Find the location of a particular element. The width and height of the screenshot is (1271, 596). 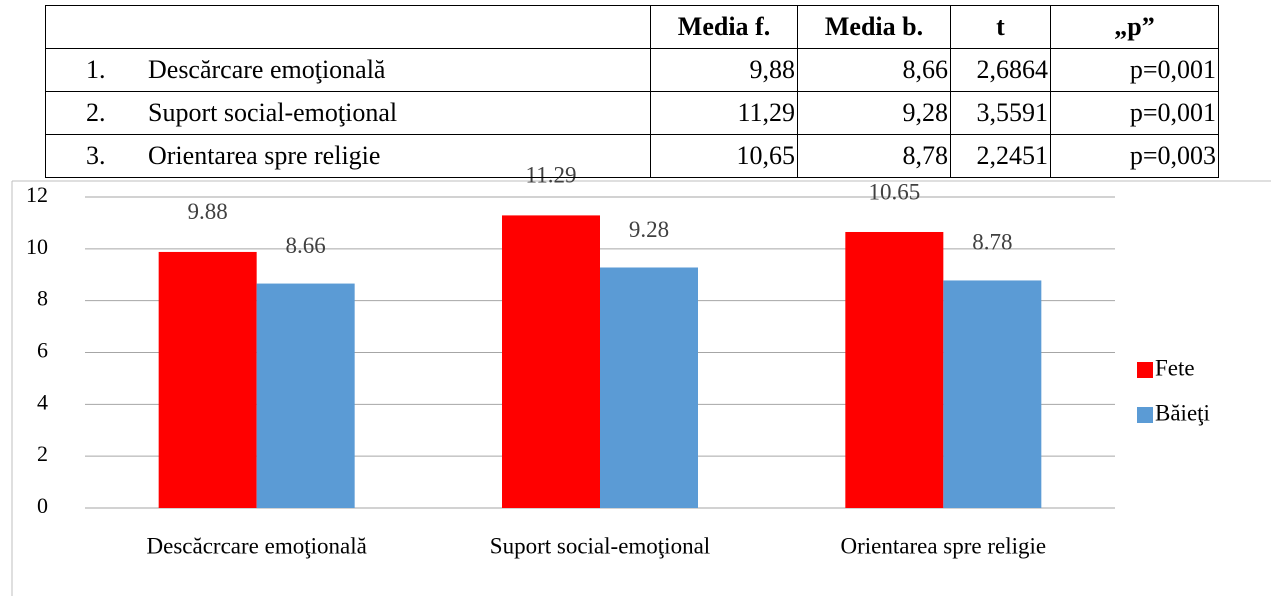

table-cell: 9,88 is located at coordinates (724, 70).